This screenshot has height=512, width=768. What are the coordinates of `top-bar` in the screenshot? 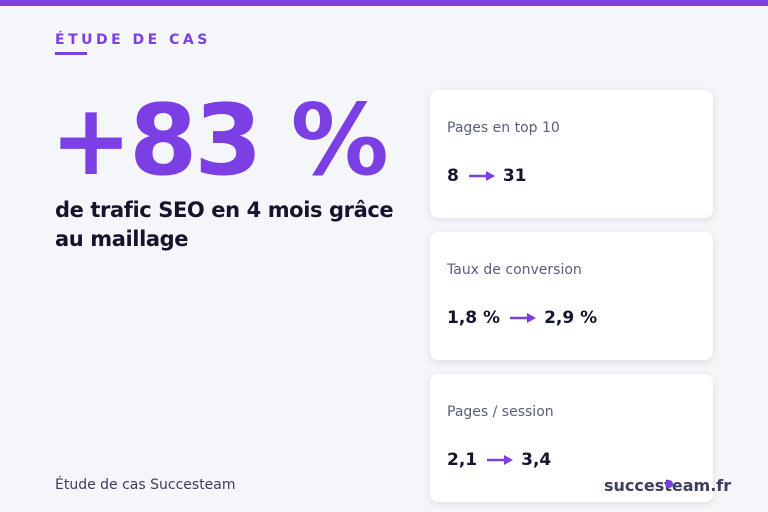 It's located at (384, 3).